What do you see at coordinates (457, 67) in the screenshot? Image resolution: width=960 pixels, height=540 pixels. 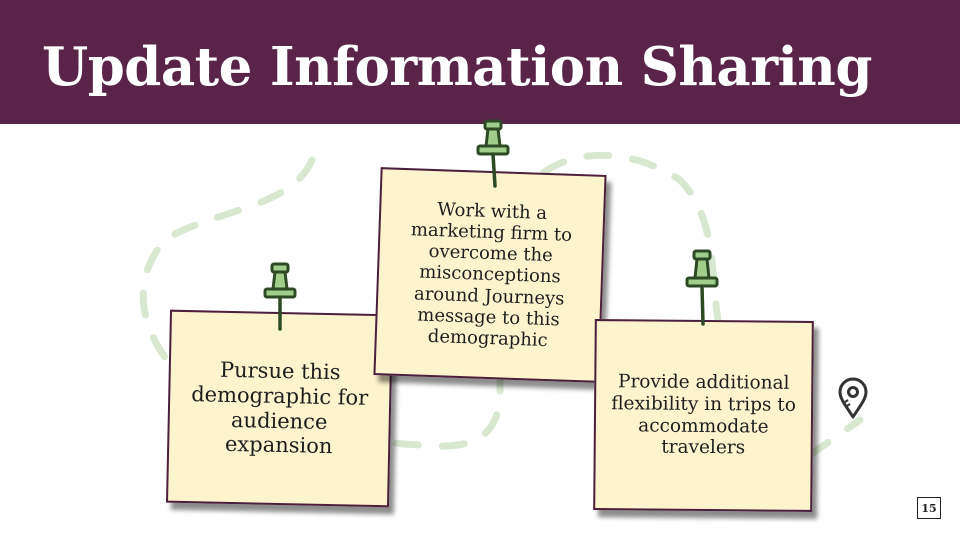 I see `slide-title: Update Information Sharing` at bounding box center [457, 67].